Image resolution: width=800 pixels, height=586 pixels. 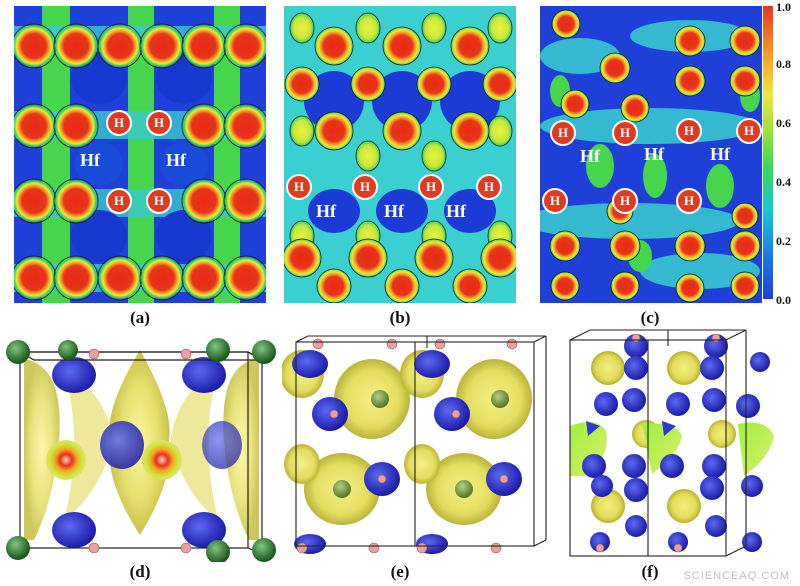 I want to click on caption-f: (f), so click(x=650, y=571).